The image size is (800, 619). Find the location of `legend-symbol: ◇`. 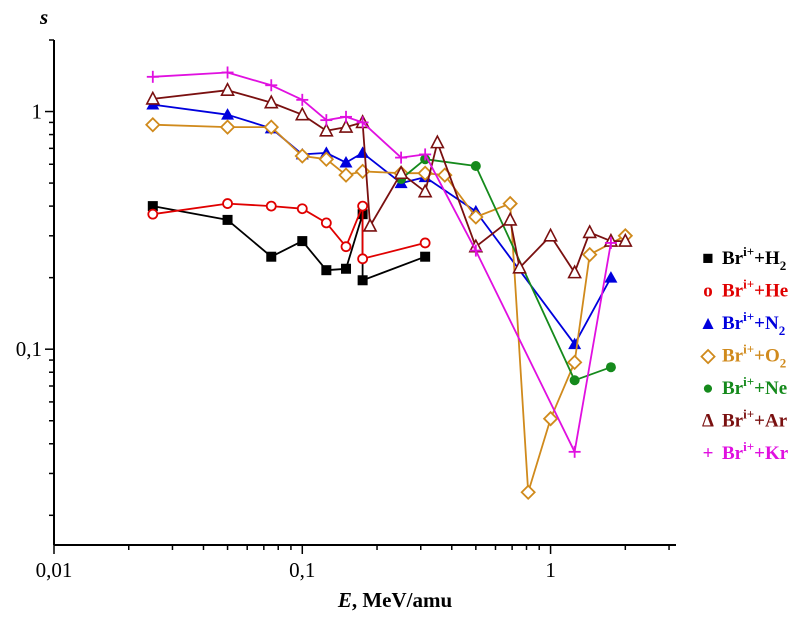

legend-symbol: ◇ is located at coordinates (708, 356).